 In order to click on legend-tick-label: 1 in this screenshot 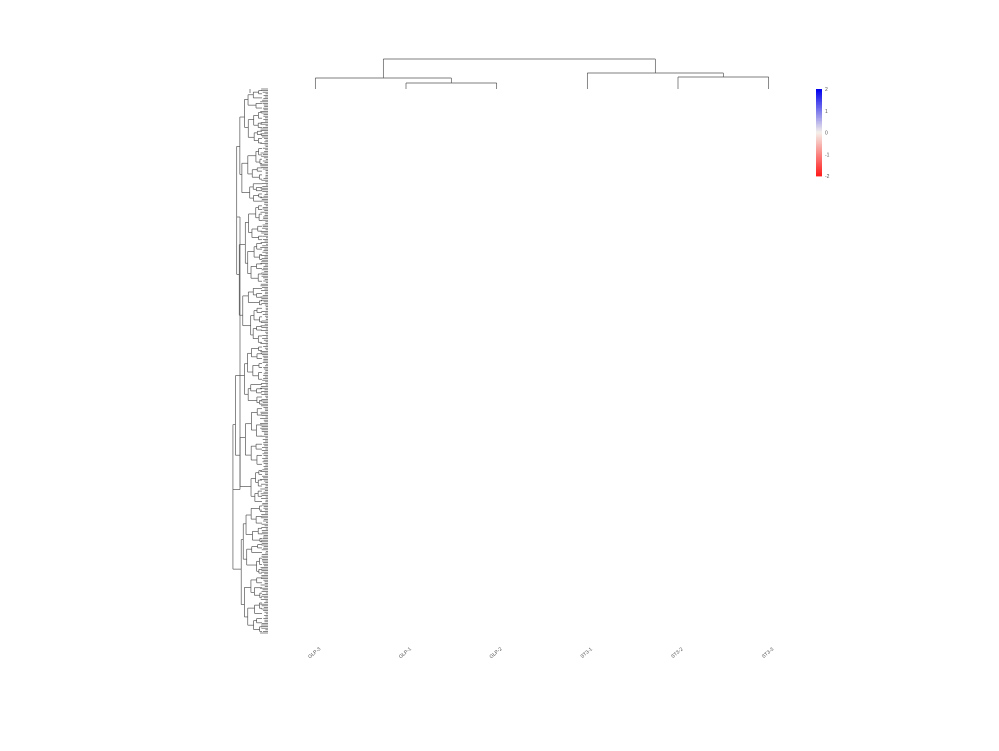, I will do `click(826, 112)`.